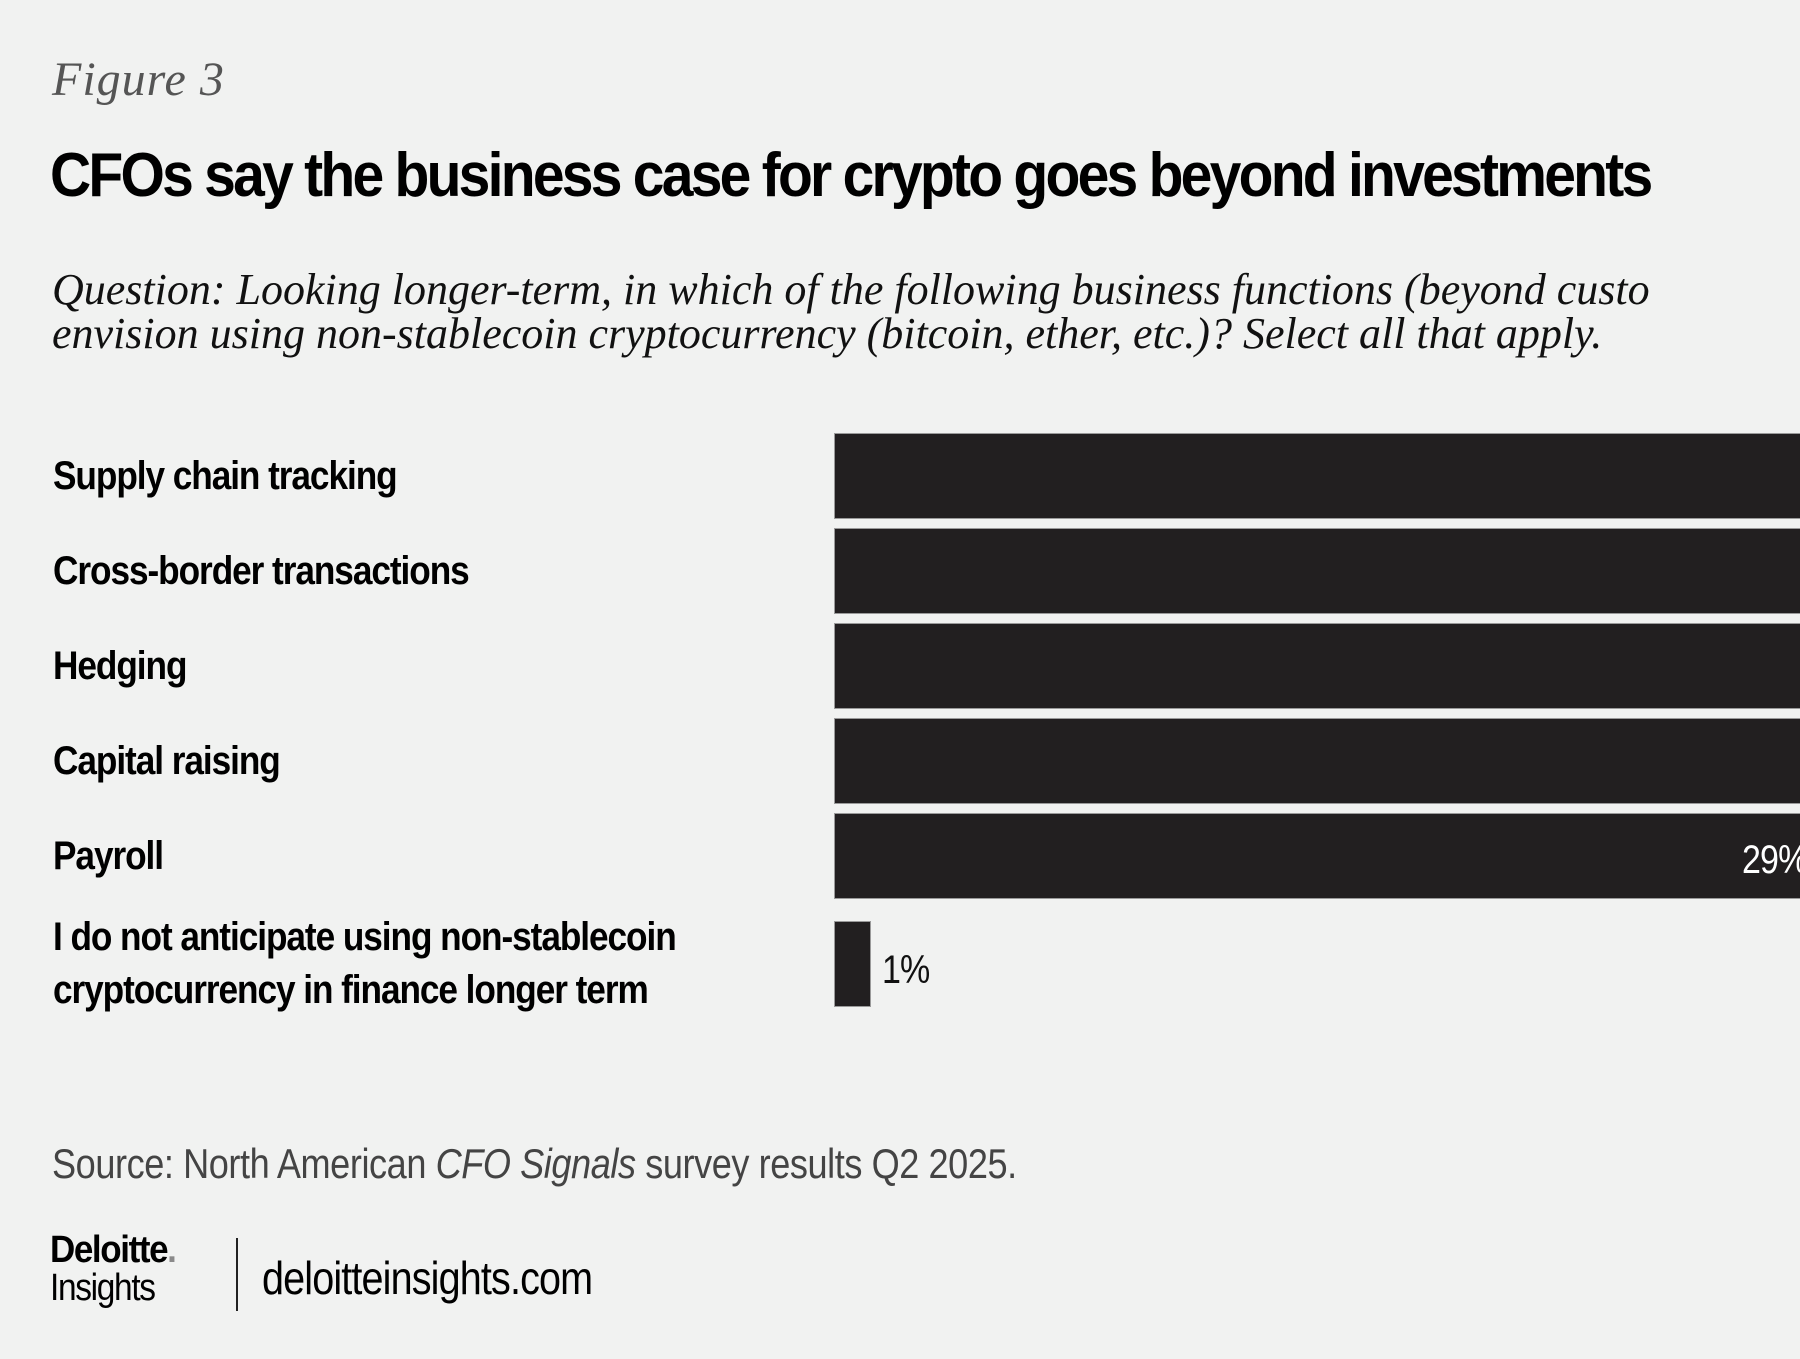  I want to click on figure-label: Figure 3, so click(138, 79).